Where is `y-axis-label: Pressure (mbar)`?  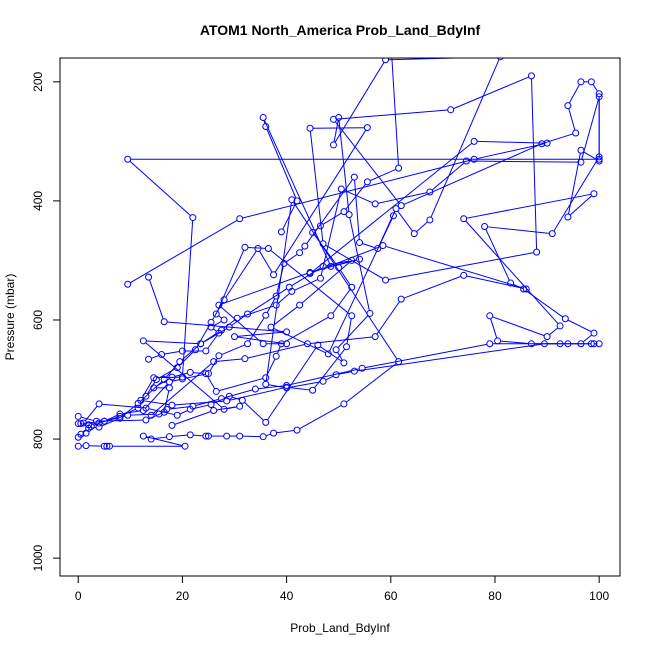 y-axis-label: Pressure (mbar) is located at coordinates (10, 317).